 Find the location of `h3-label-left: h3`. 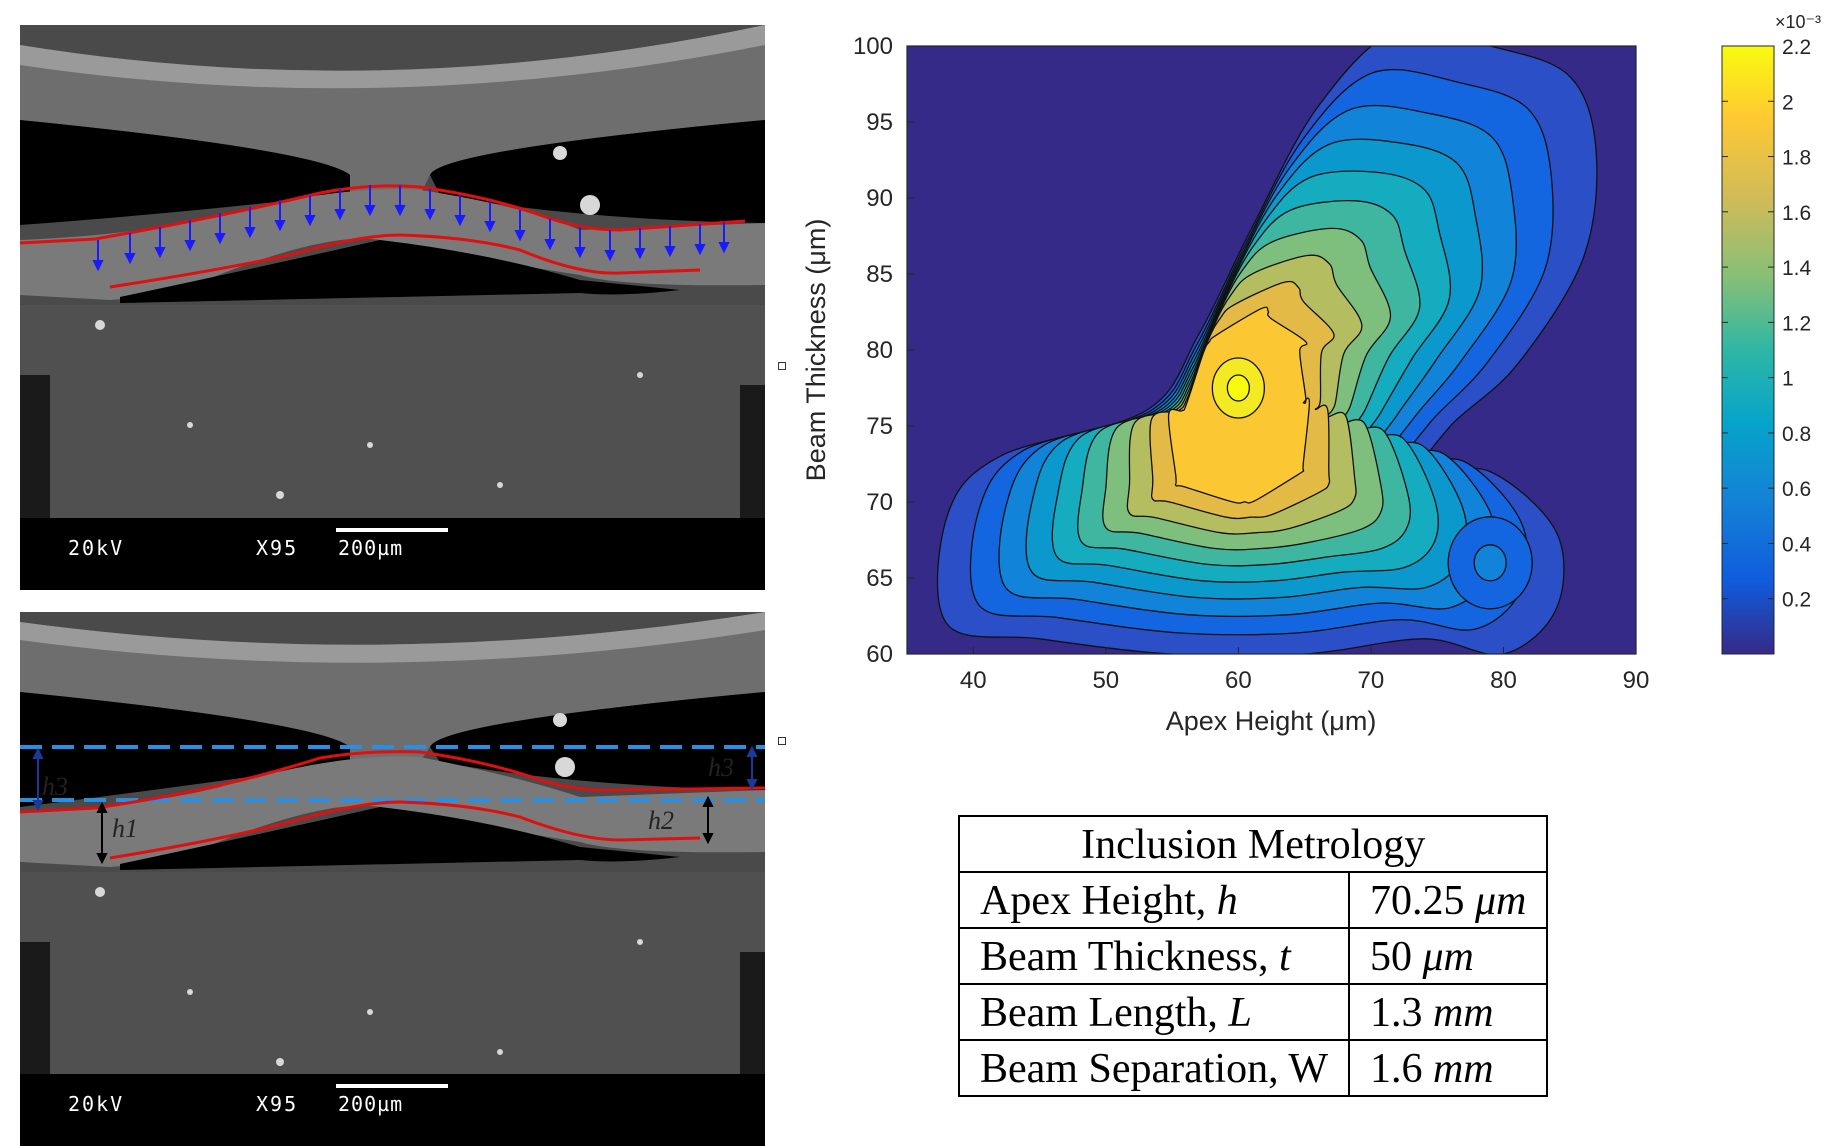

h3-label-left: h3 is located at coordinates (55, 786).